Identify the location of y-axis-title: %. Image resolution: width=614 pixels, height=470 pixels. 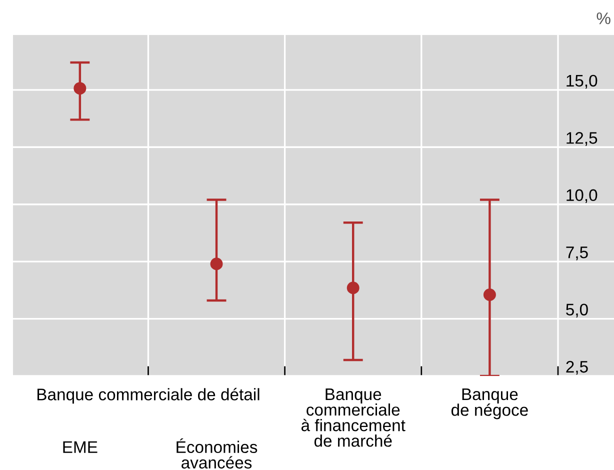
(603, 18).